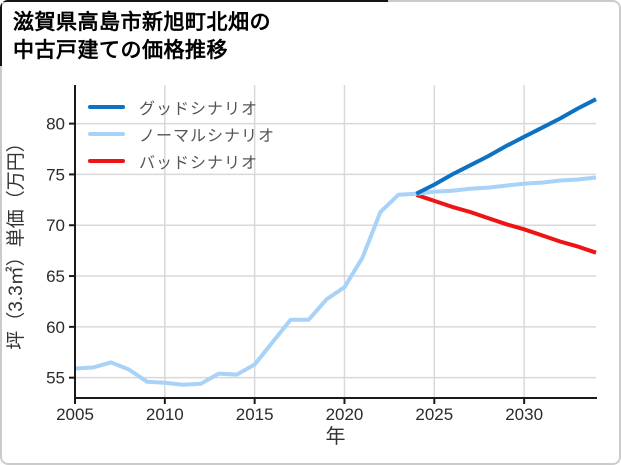 This screenshot has height=465, width=621. I want to click on legend-item-bad: バッドシナリオ, so click(181, 160).